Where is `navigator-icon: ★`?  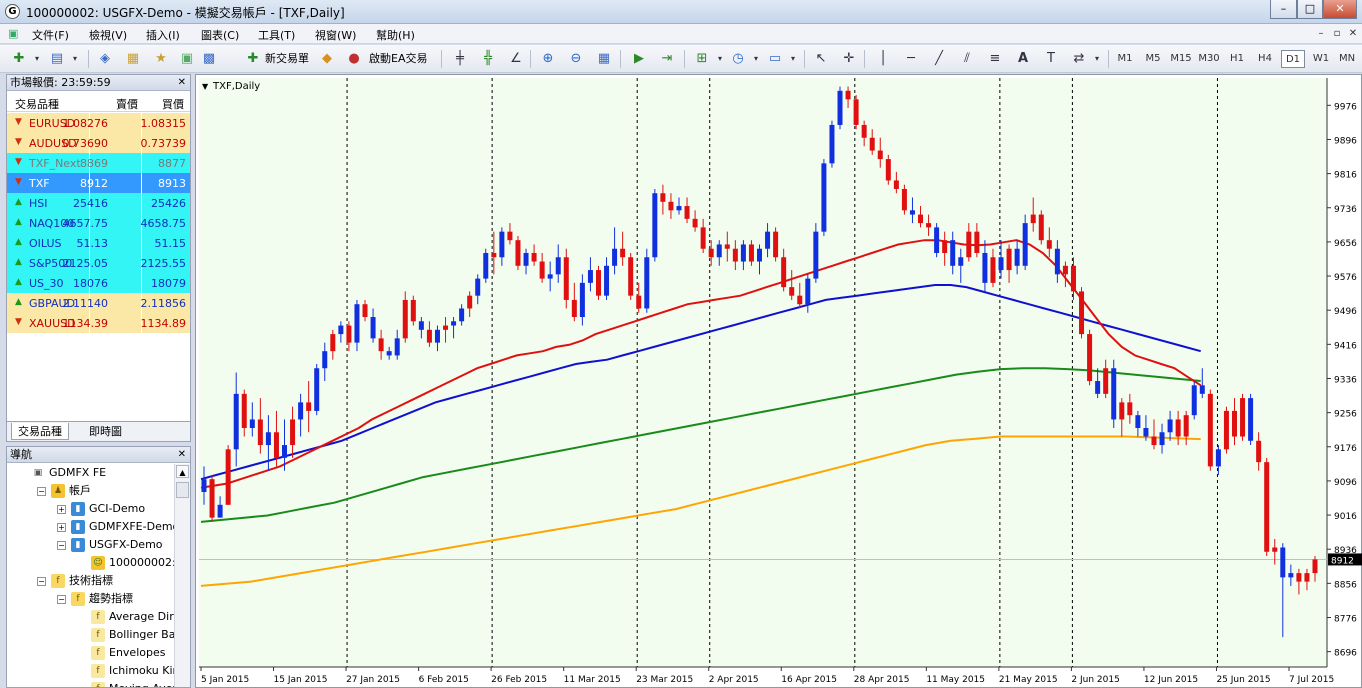
navigator-icon: ★ is located at coordinates (161, 58).